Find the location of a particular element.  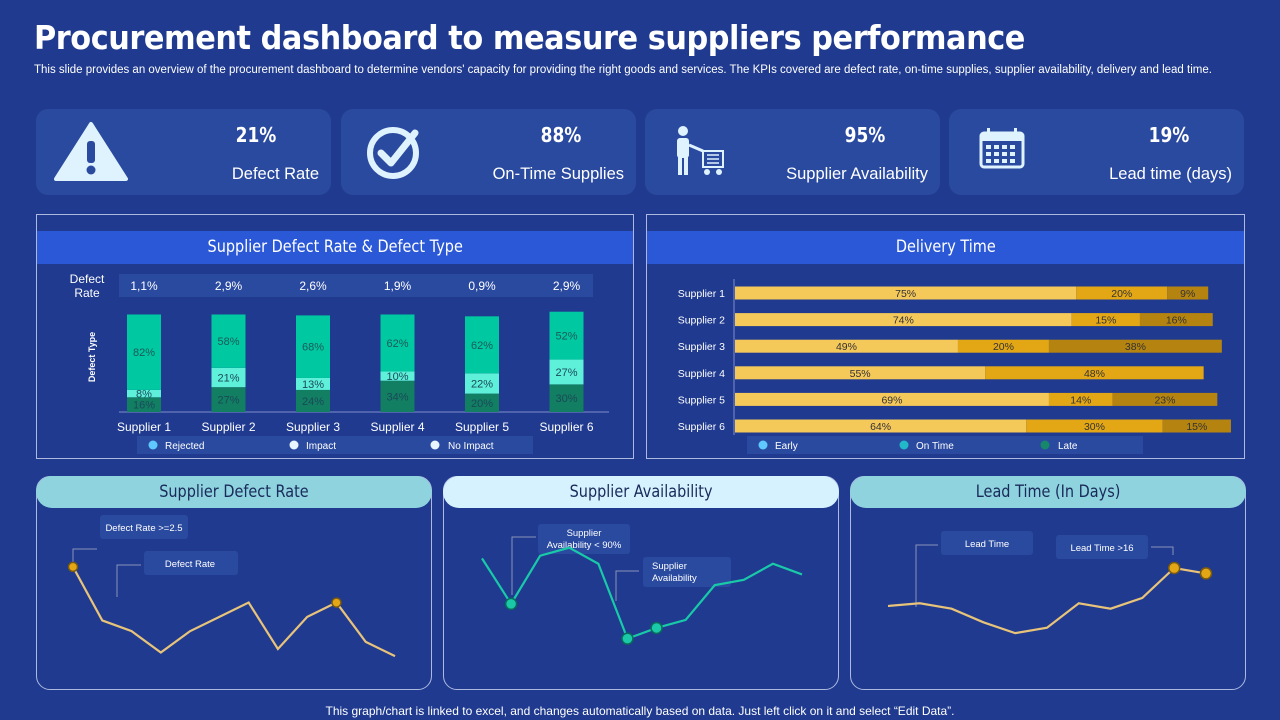

legend-label-impact: Impact is located at coordinates (321, 446).